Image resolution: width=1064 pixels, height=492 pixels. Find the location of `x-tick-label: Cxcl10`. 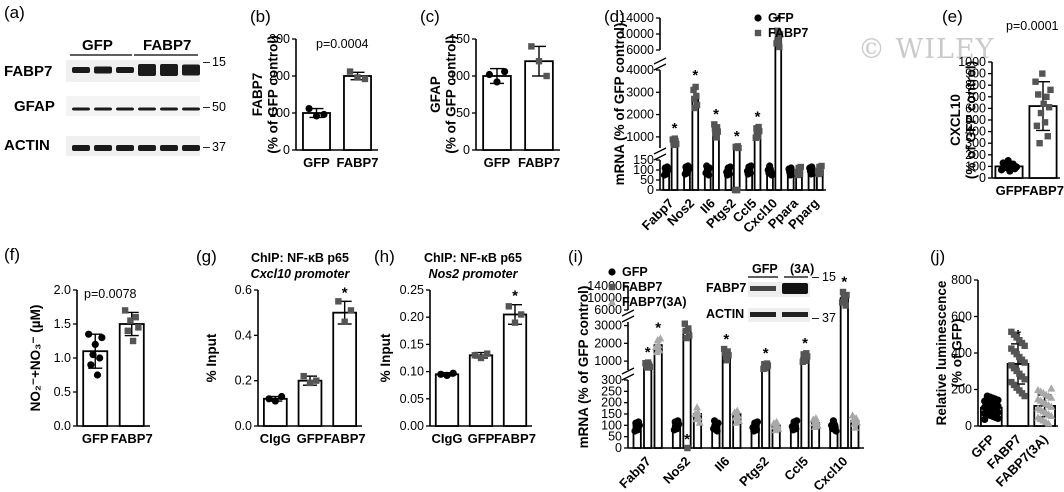

x-tick-label: Cxcl10 is located at coordinates (830, 473).